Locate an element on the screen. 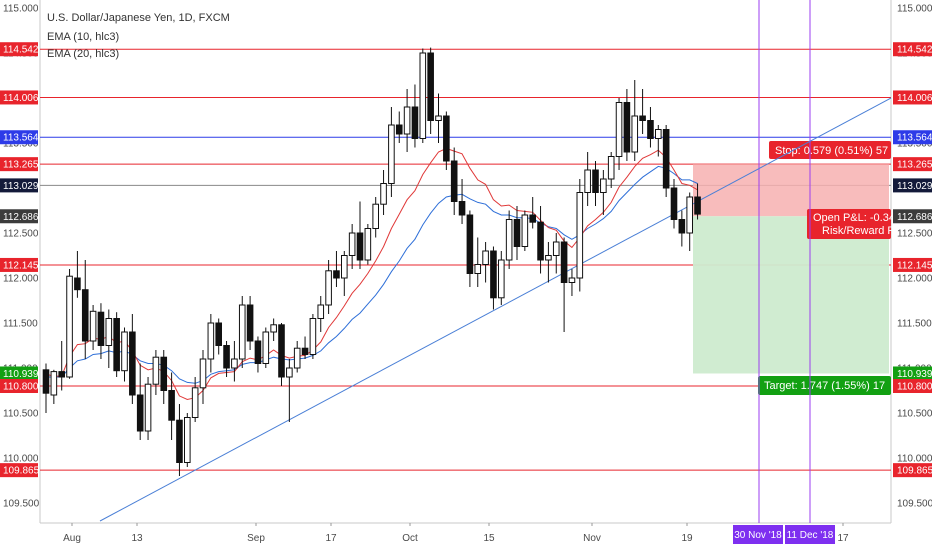 The height and width of the screenshot is (550, 932). price-badge-left-text: 110.939 is located at coordinates (21, 374).